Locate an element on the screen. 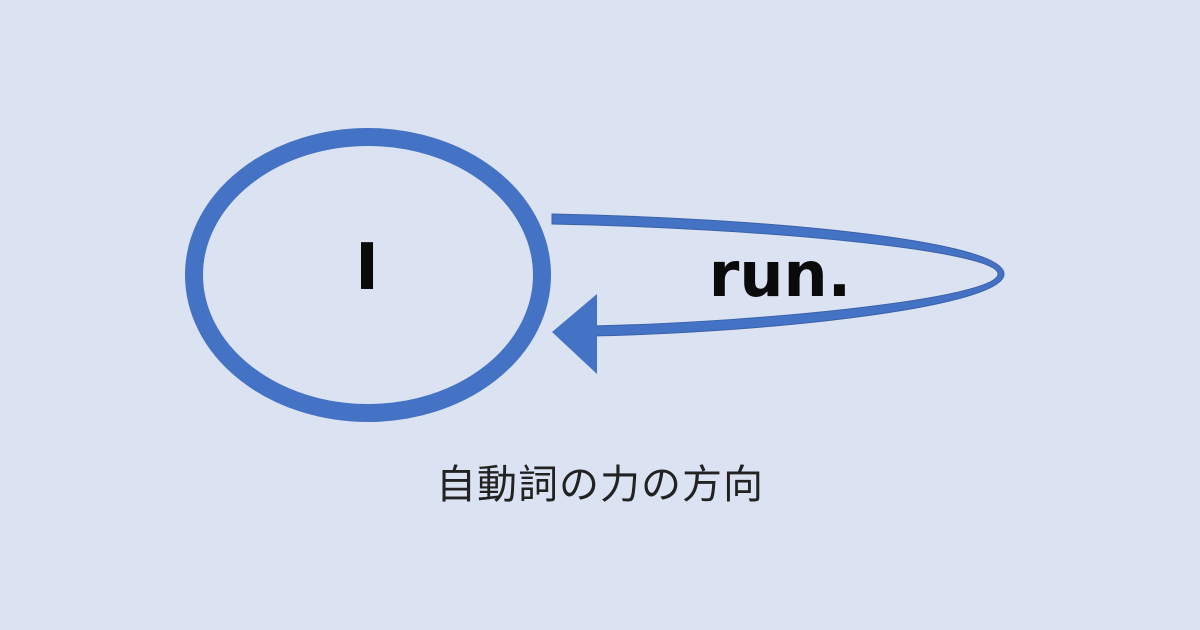  subject-ellipse is located at coordinates (368, 275).